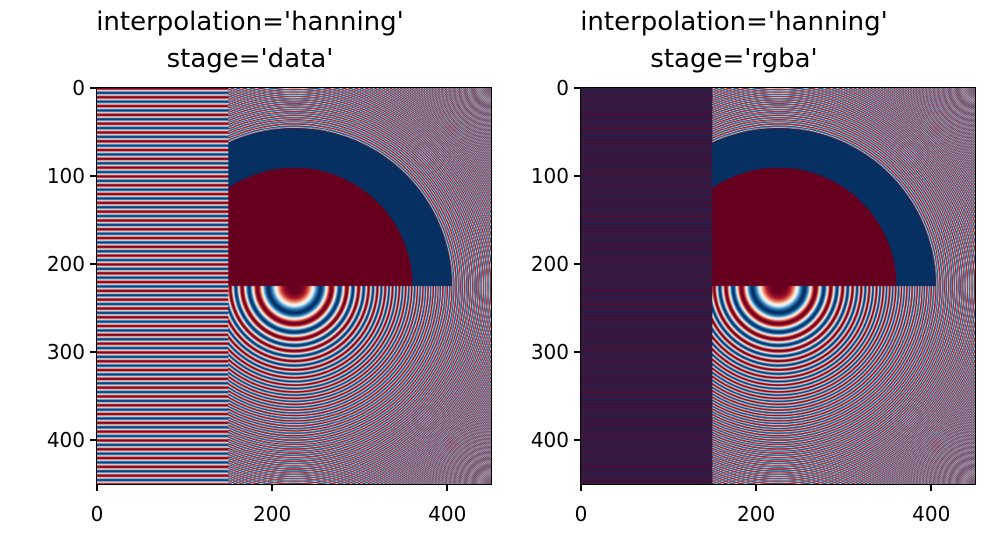 This screenshot has height=540, width=1000. What do you see at coordinates (250, 59) in the screenshot?
I see `title-line-2: stage='data'` at bounding box center [250, 59].